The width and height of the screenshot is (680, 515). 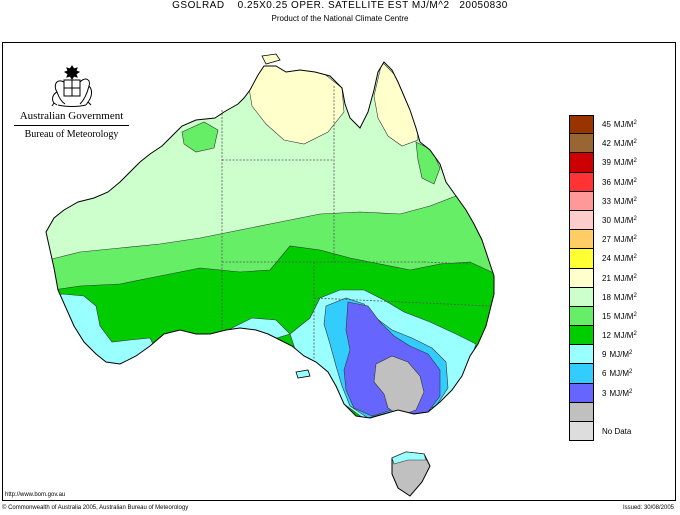 I want to click on melville-island, so click(x=271, y=59).